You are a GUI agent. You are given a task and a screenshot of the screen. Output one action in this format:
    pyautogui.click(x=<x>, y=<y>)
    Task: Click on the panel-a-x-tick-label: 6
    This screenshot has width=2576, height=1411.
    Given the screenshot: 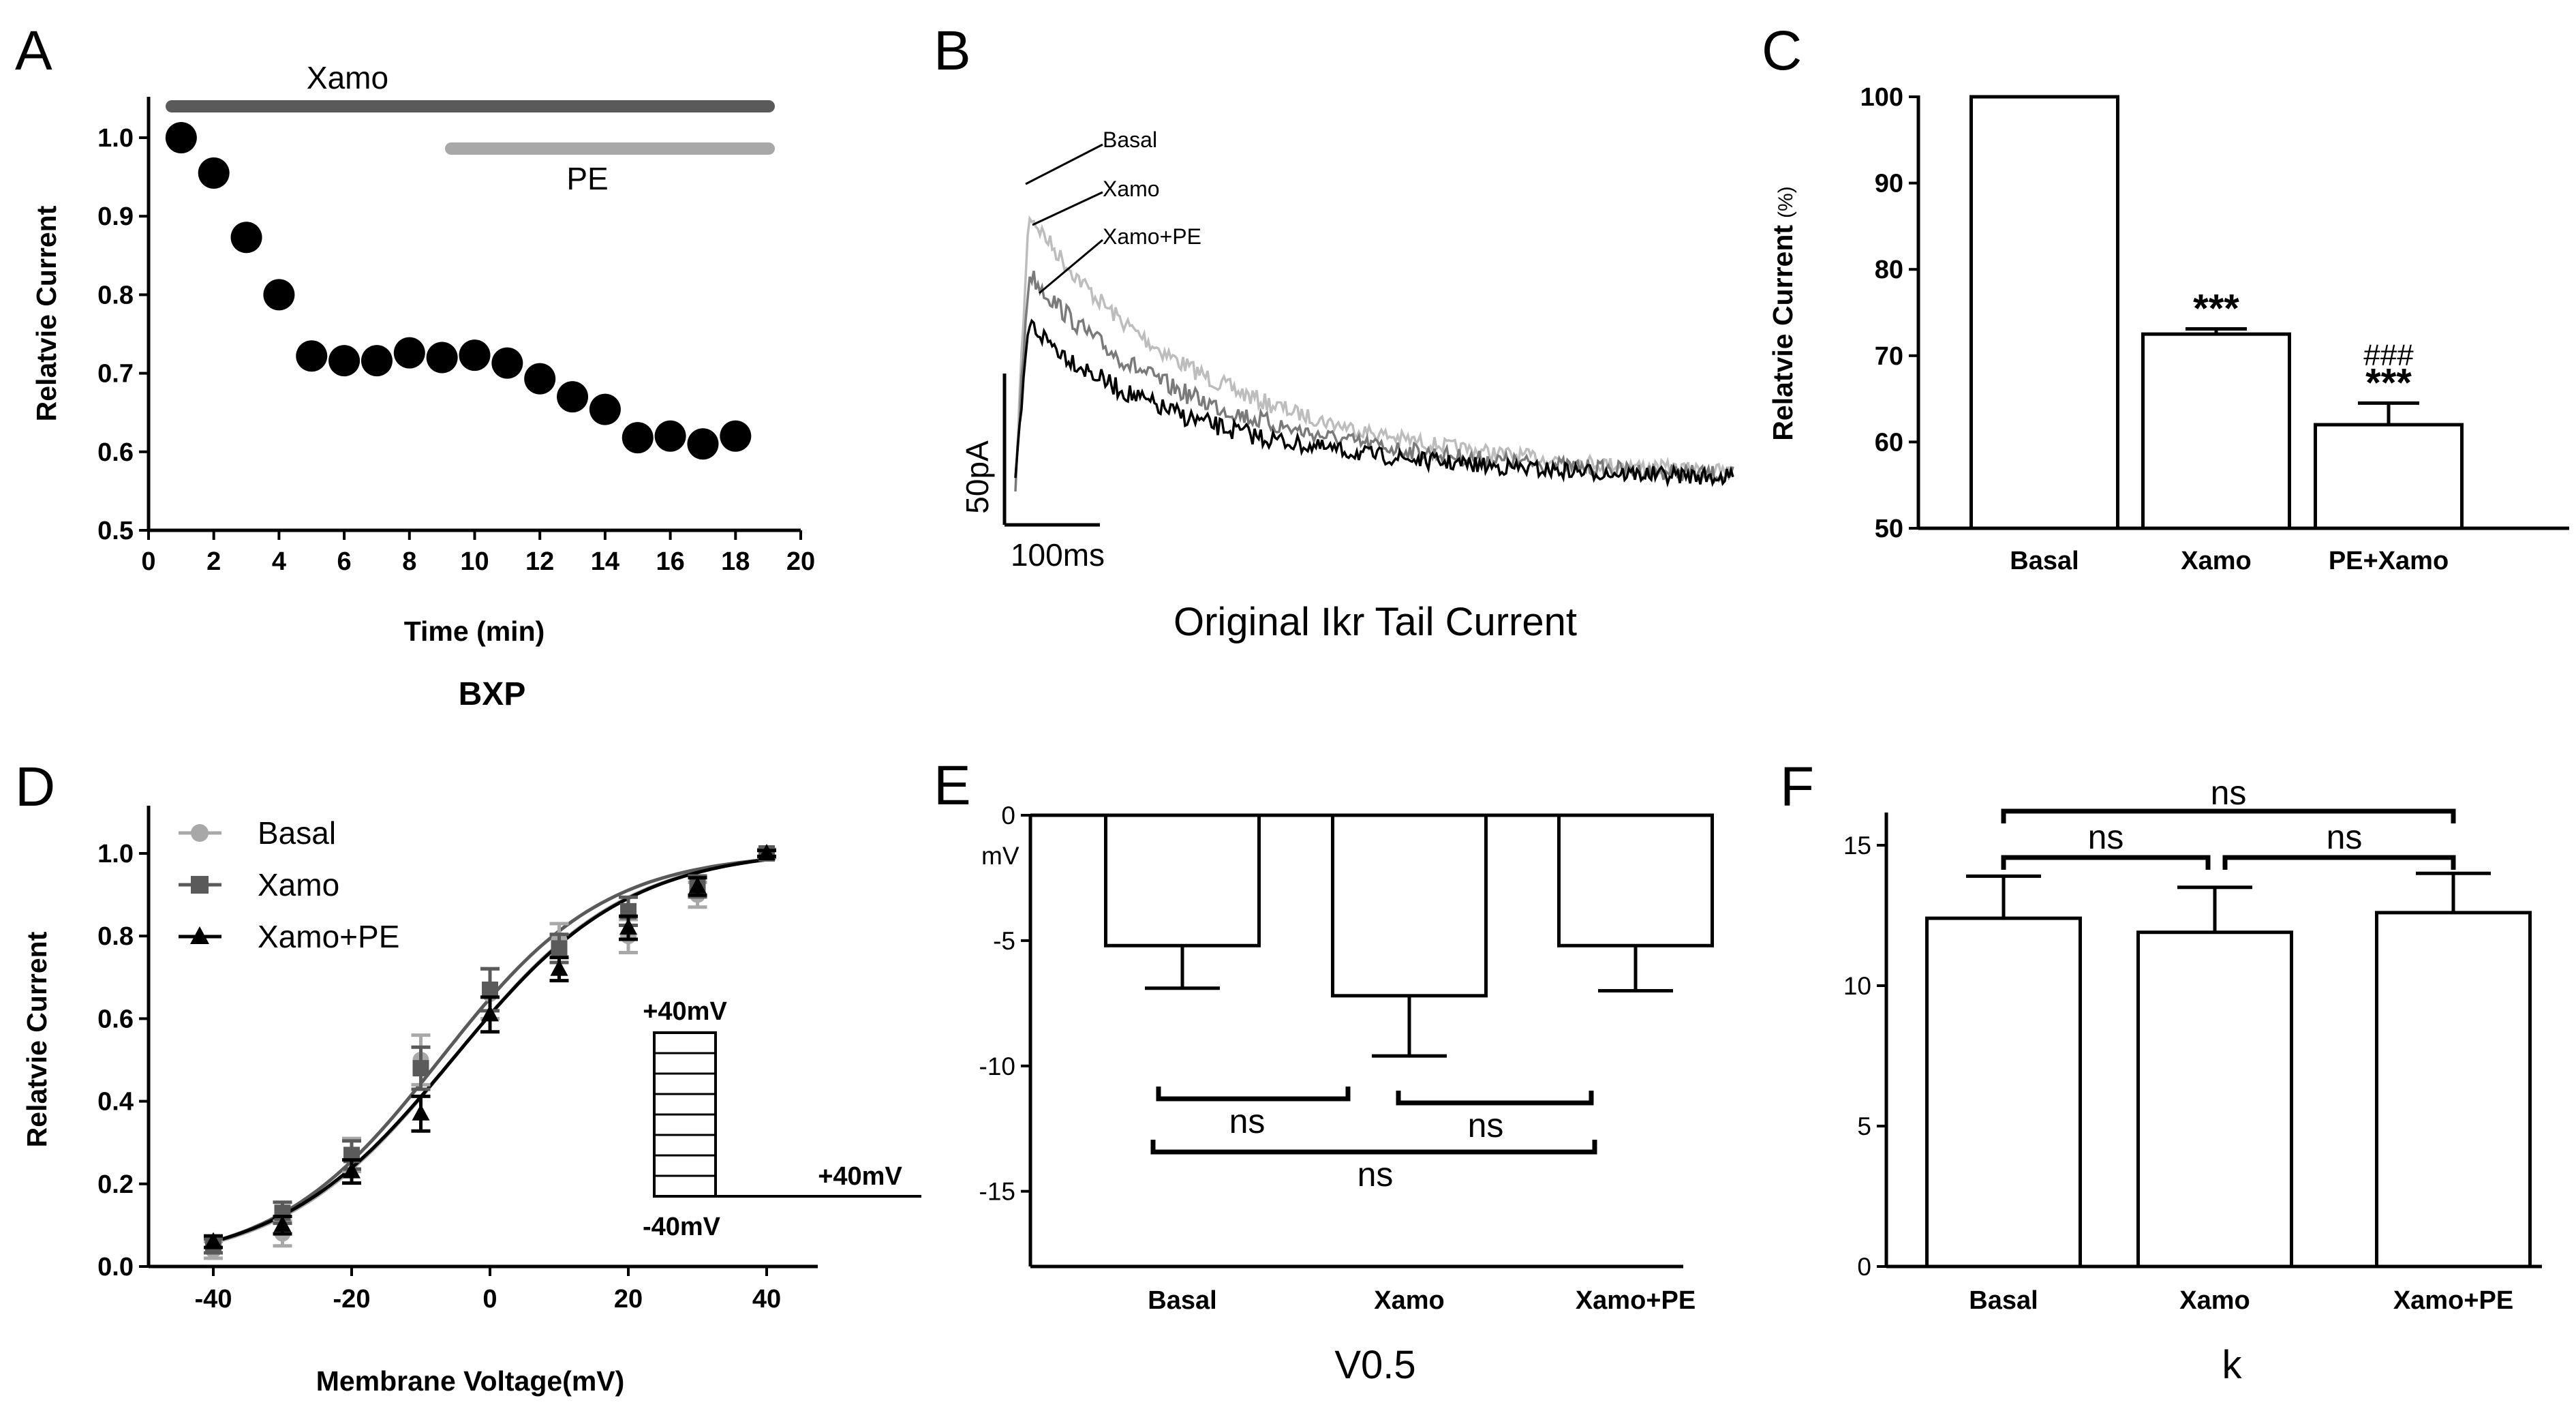 What is the action you would take?
    pyautogui.click(x=344, y=561)
    